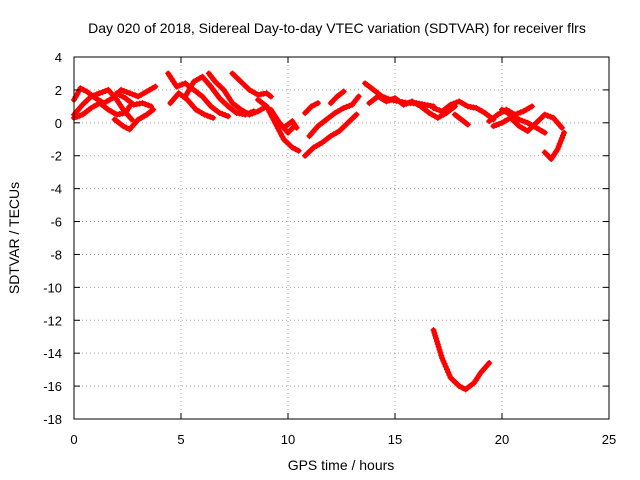 The height and width of the screenshot is (480, 640). What do you see at coordinates (58, 90) in the screenshot?
I see `y-tick-label: 2` at bounding box center [58, 90].